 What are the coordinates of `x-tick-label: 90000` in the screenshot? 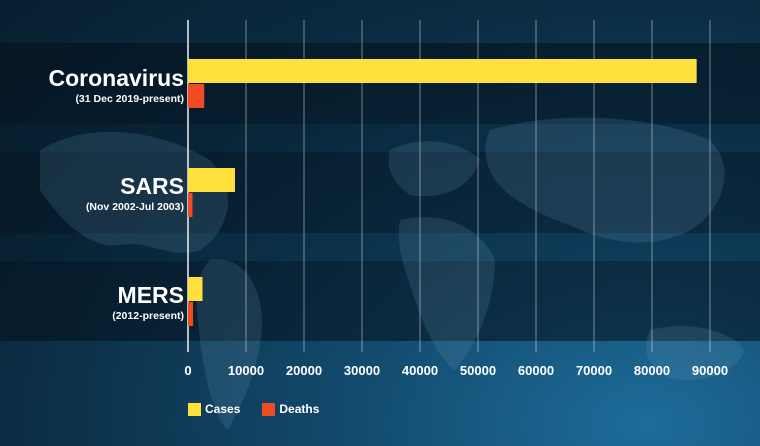 It's located at (710, 370).